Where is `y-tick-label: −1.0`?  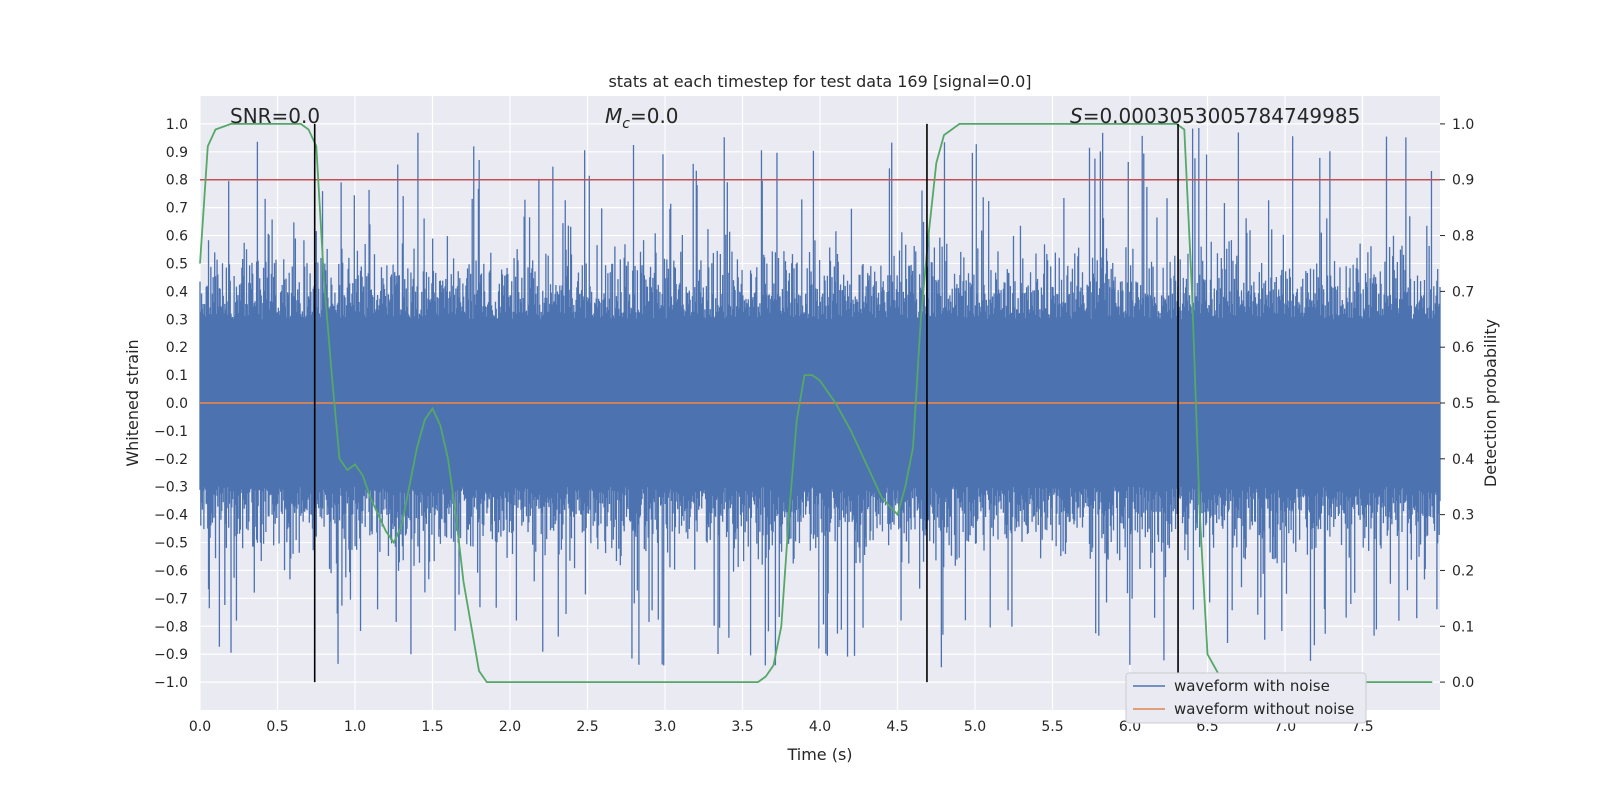 y-tick-label: −1.0 is located at coordinates (171, 683).